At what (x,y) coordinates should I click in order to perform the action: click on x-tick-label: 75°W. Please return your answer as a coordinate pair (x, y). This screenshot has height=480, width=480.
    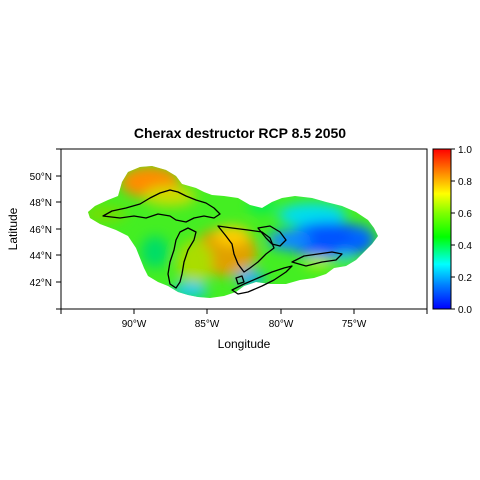
    Looking at the image, I should click on (354, 324).